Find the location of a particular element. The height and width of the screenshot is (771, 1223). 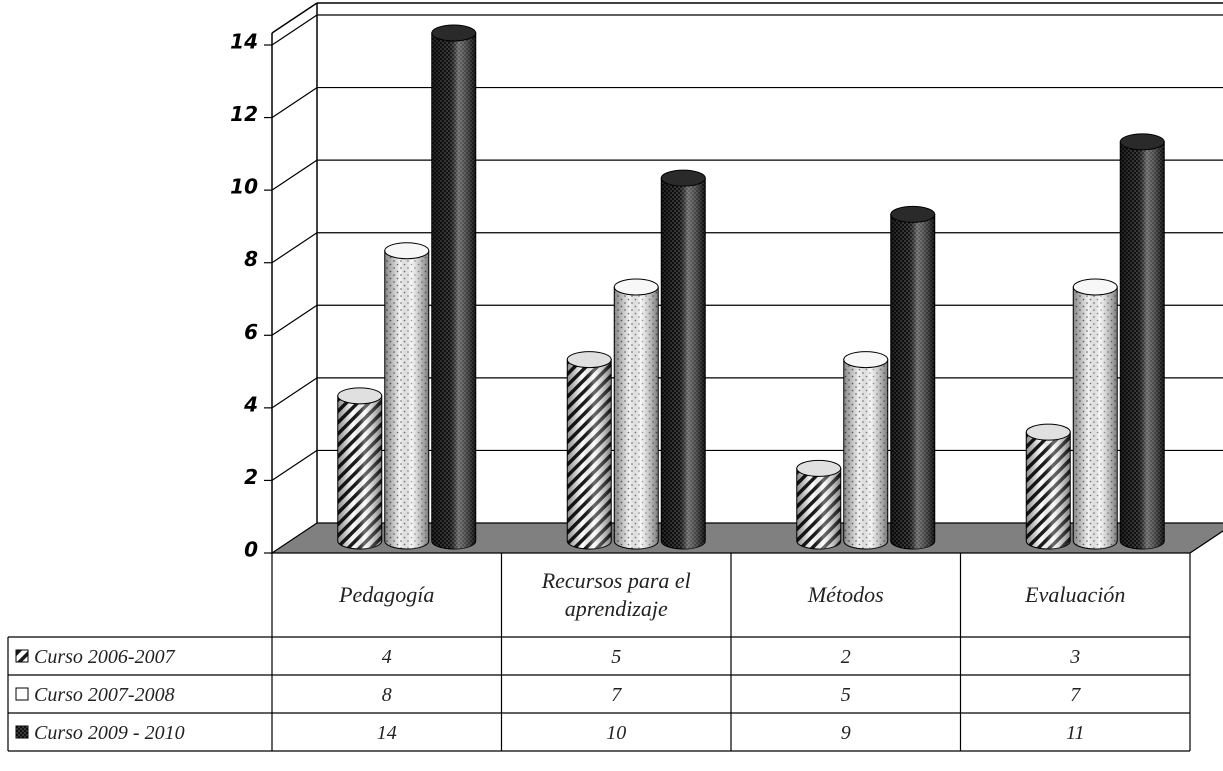

data-label: 9 is located at coordinates (846, 733).